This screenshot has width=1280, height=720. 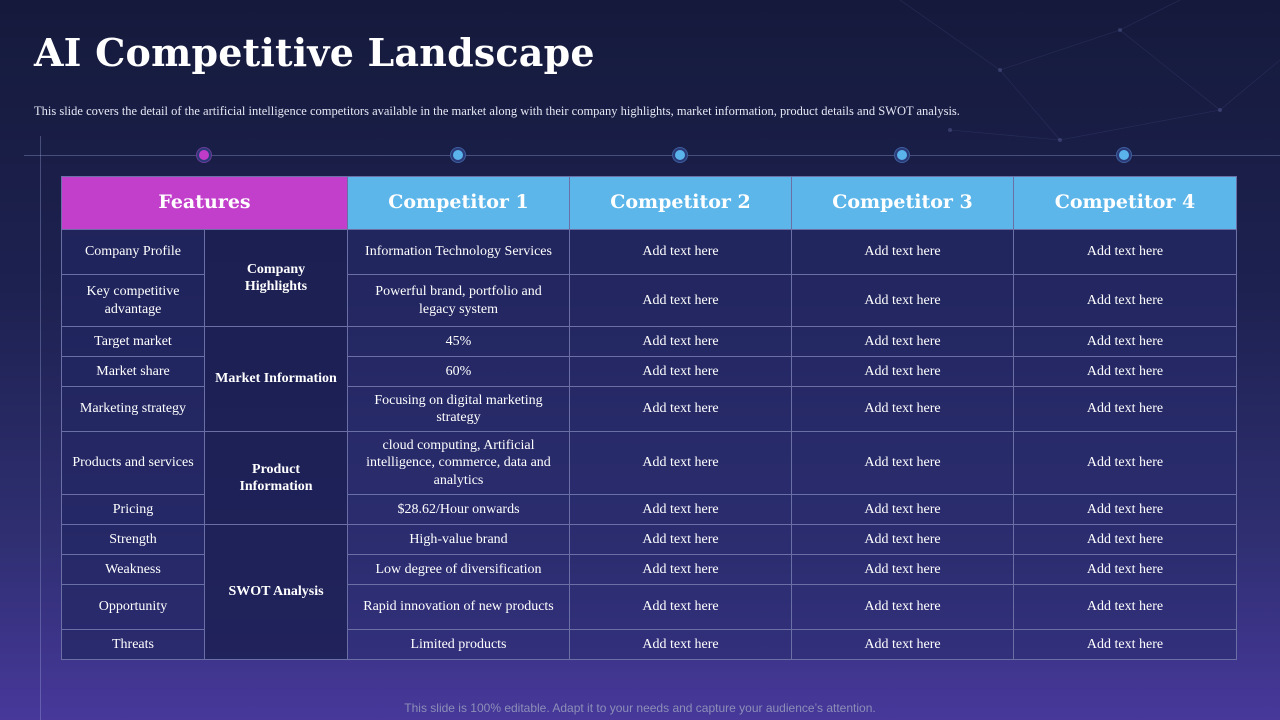 I want to click on group-product-information: Product Information, so click(x=276, y=478).